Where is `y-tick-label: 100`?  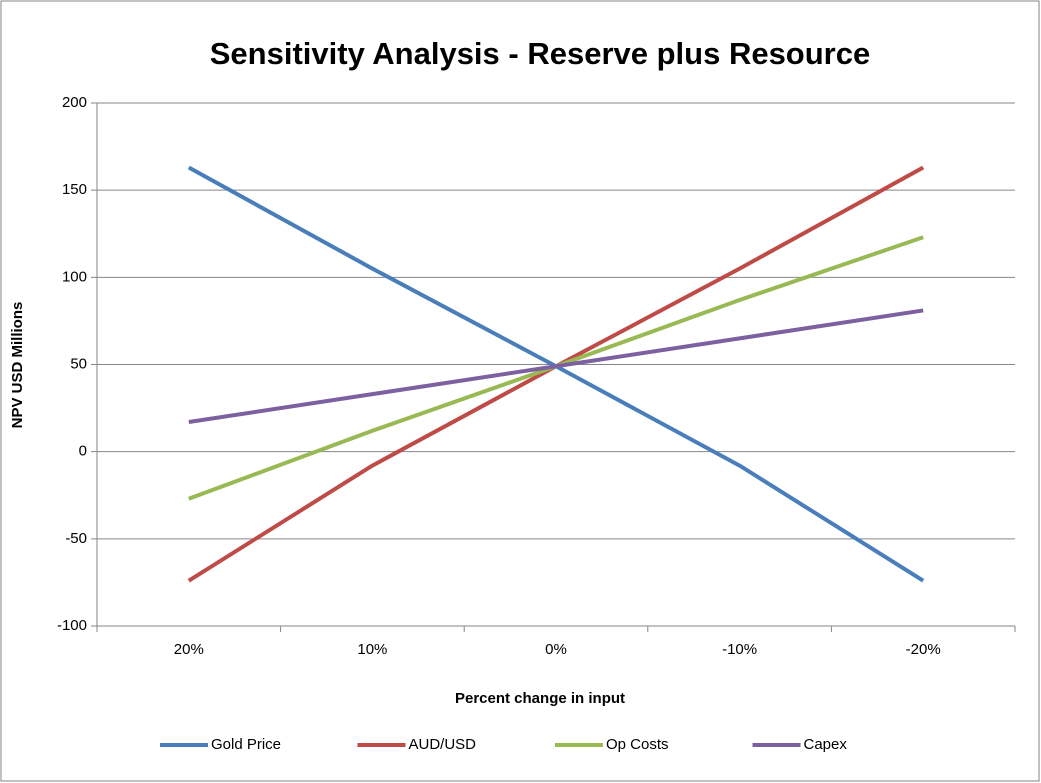 y-tick-label: 100 is located at coordinates (74, 276).